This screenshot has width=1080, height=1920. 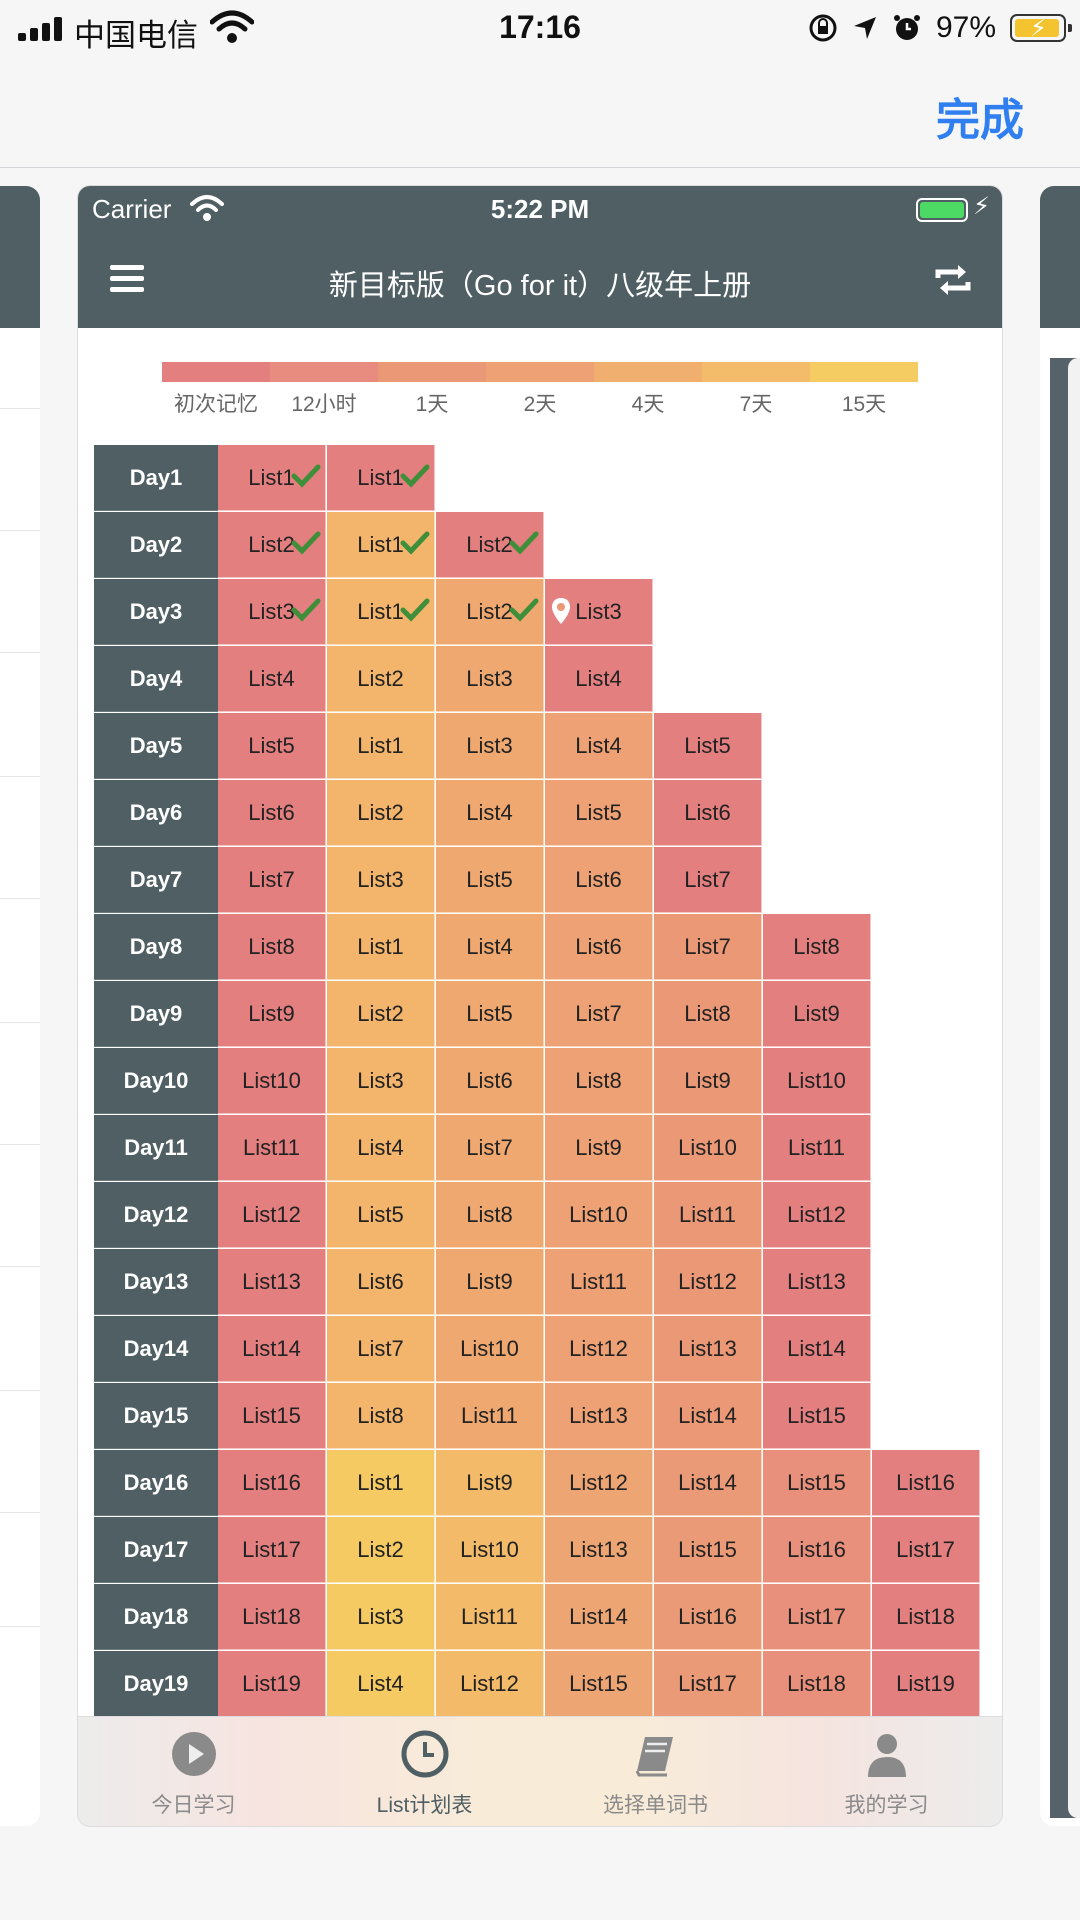 I want to click on menu-icon, so click(x=127, y=279).